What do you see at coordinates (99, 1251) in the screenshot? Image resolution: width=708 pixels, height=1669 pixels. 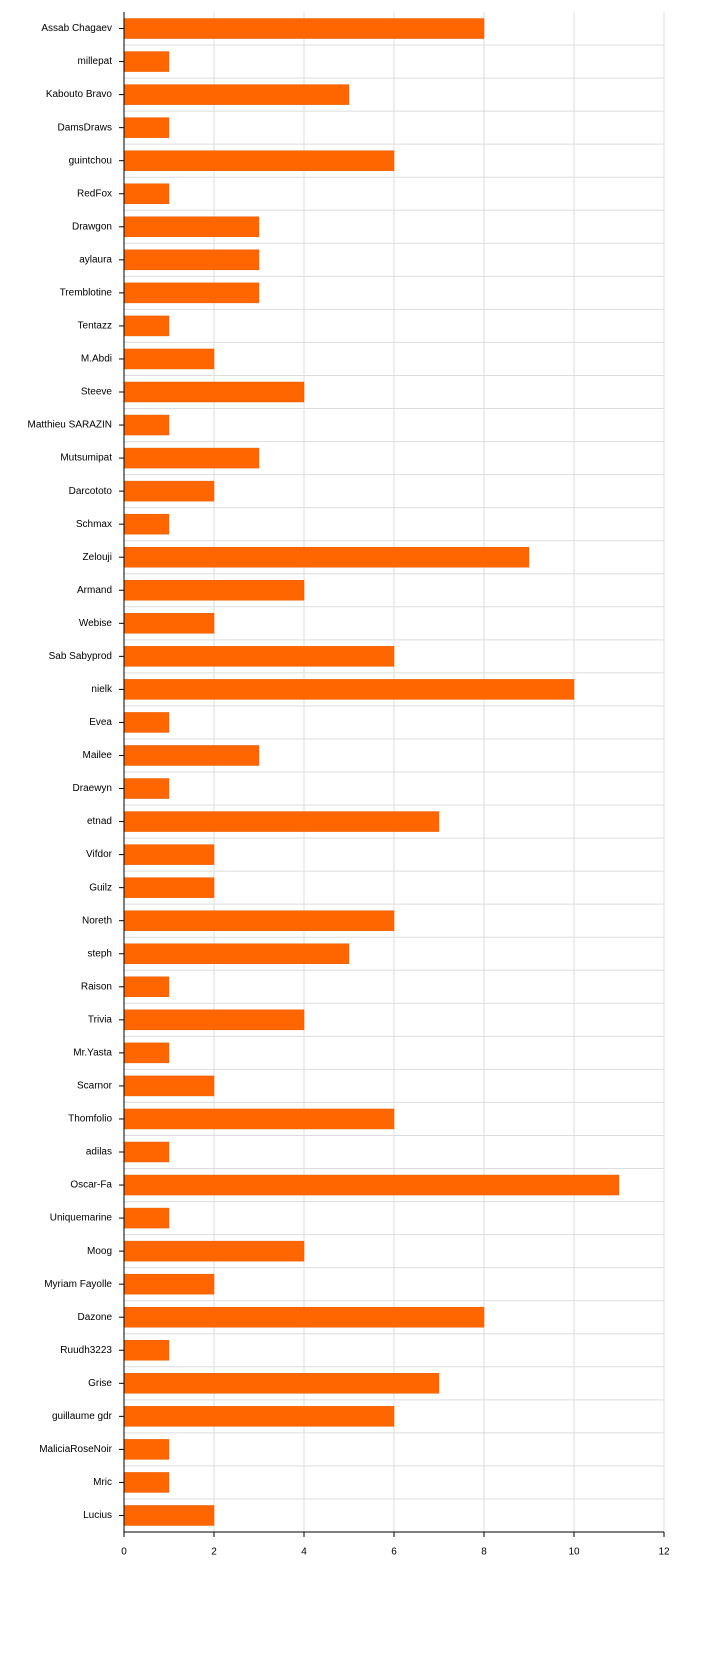 I see `y-tick-label: Moog` at bounding box center [99, 1251].